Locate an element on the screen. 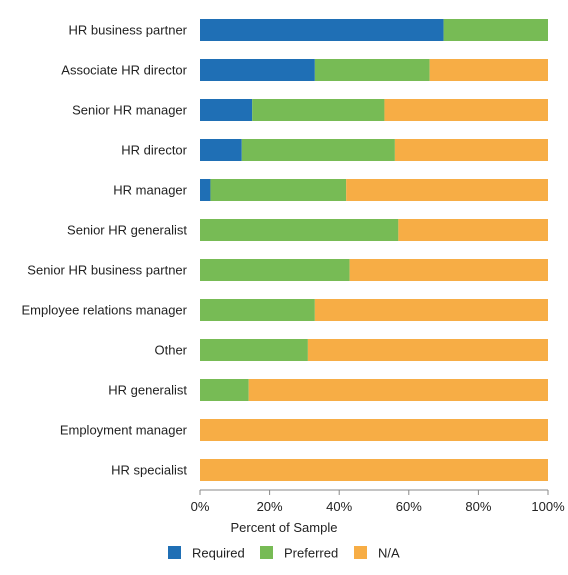  category-label-9: HR generalist is located at coordinates (147, 390).